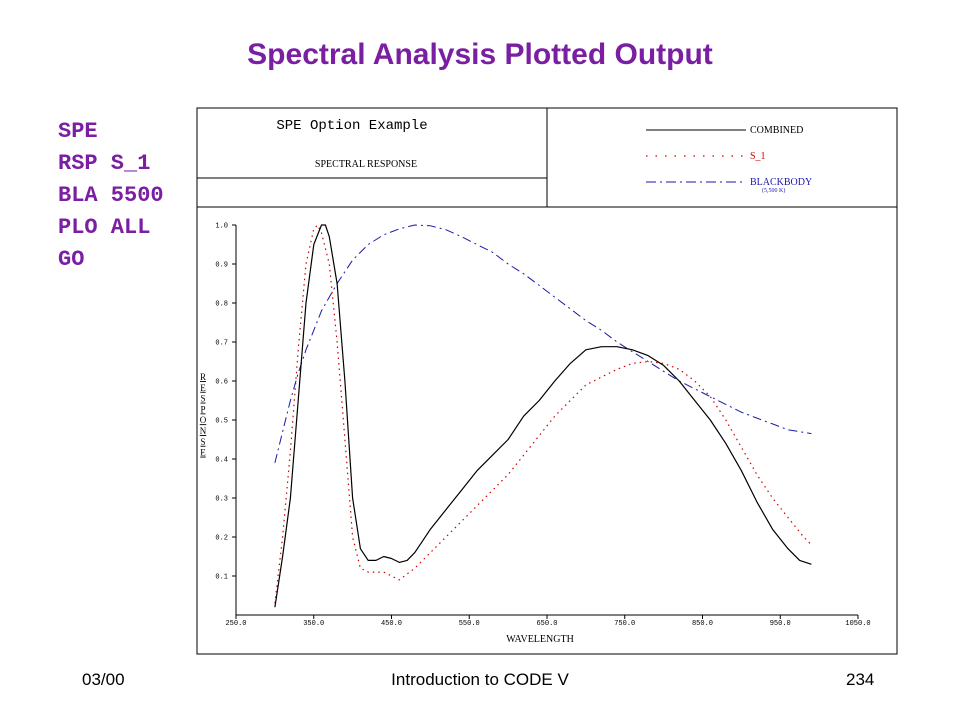 This screenshot has height=720, width=960. What do you see at coordinates (351, 126) in the screenshot?
I see `chart-header-title: SPE Option Example` at bounding box center [351, 126].